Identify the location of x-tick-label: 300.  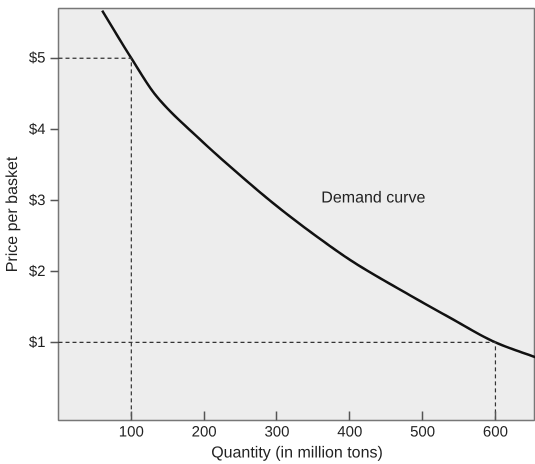
(277, 432).